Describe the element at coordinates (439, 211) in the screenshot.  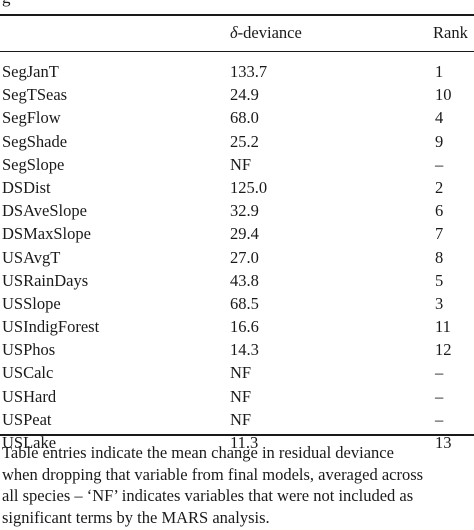
I see `rank-cell: 6` at that location.